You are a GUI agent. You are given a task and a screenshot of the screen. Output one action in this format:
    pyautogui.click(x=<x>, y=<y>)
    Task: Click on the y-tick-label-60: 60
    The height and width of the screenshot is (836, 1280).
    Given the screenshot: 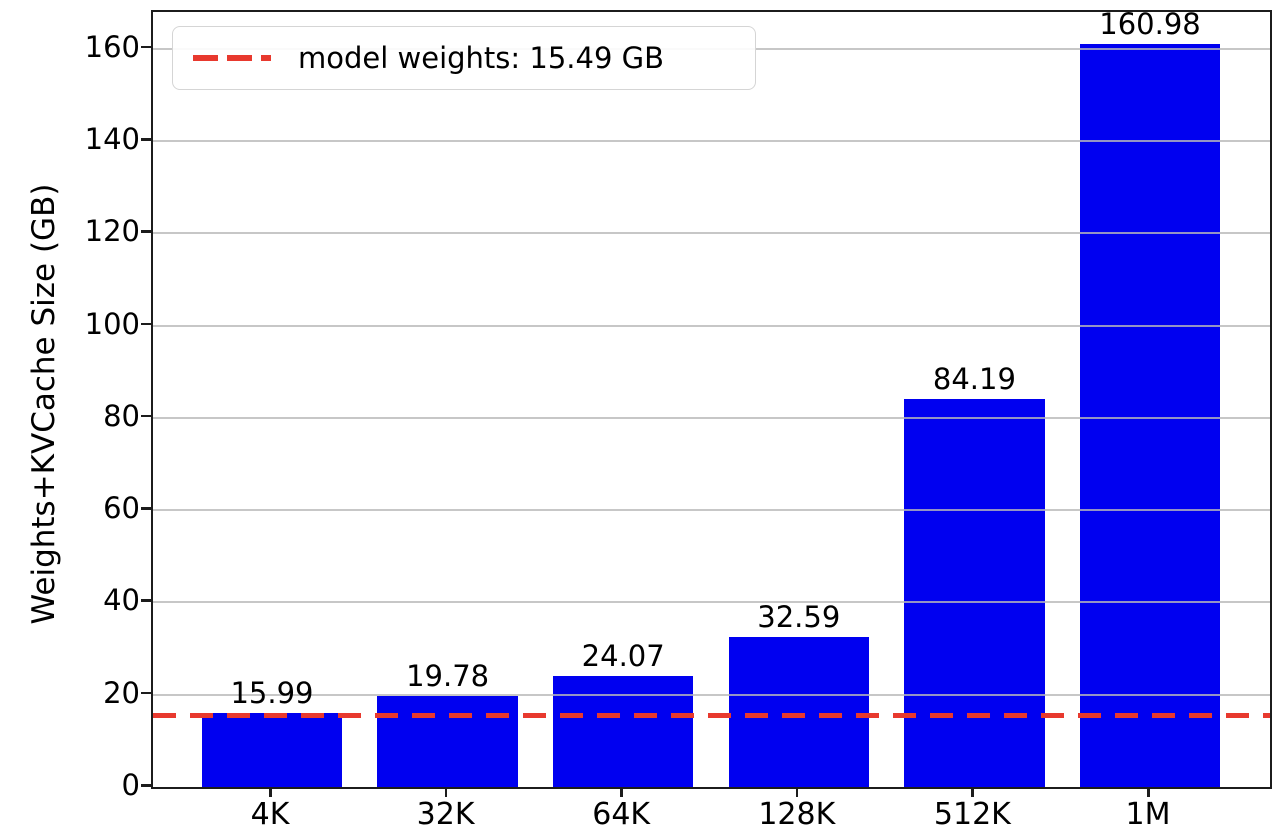 What is the action you would take?
    pyautogui.click(x=121, y=508)
    